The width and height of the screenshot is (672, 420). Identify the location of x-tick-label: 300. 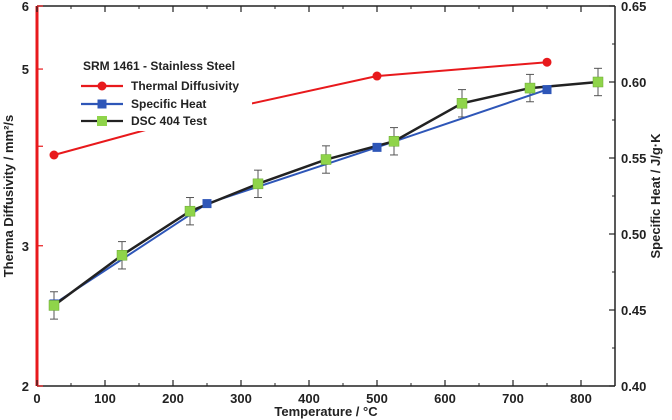
(241, 398).